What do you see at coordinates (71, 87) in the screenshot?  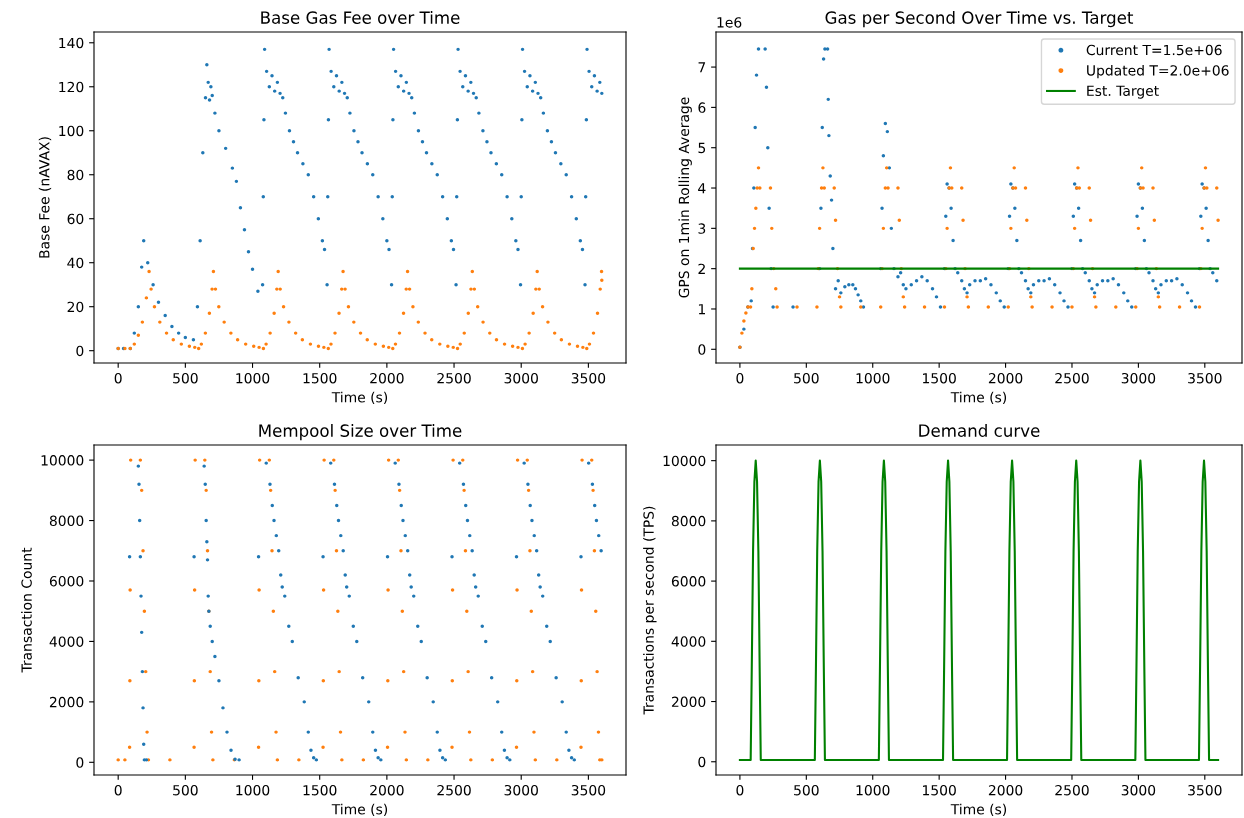 I see `y-tick-label: 120` at bounding box center [71, 87].